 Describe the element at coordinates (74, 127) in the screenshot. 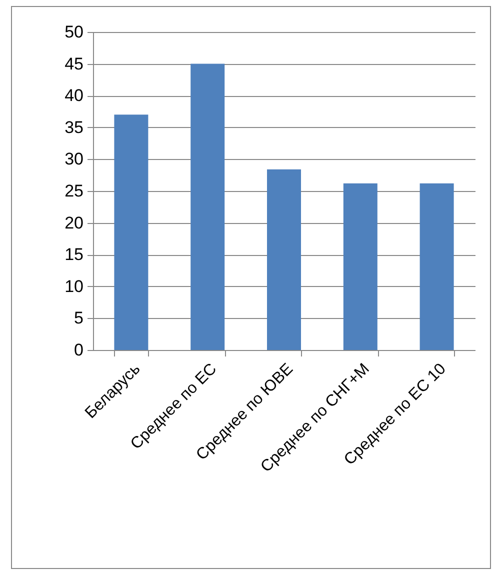

I see `y-tick-label: 35` at that location.